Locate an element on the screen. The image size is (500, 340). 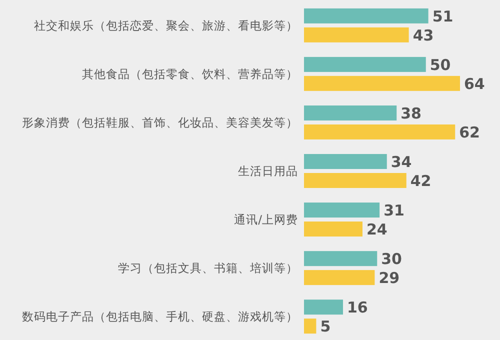
data-label: 51 is located at coordinates (443, 16).